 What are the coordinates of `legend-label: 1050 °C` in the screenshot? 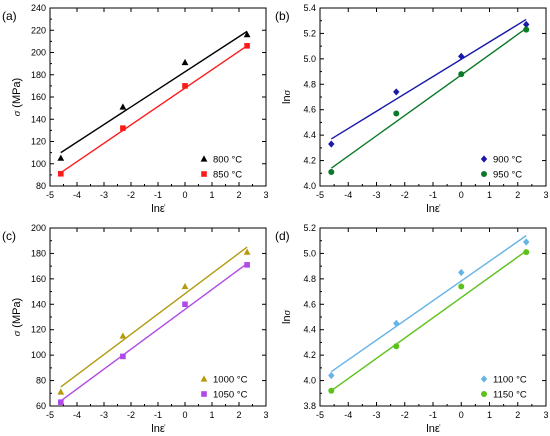 It's located at (230, 395).